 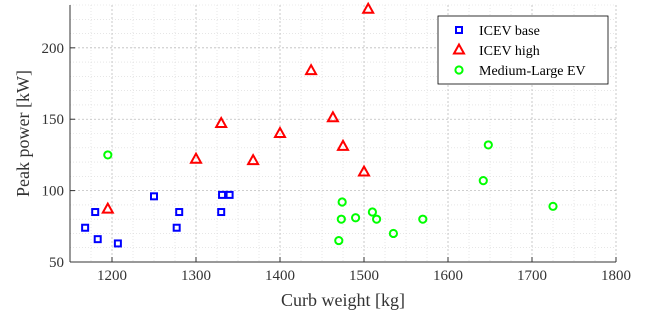 What do you see at coordinates (53, 192) in the screenshot?
I see `y-tick-label: 100` at bounding box center [53, 192].